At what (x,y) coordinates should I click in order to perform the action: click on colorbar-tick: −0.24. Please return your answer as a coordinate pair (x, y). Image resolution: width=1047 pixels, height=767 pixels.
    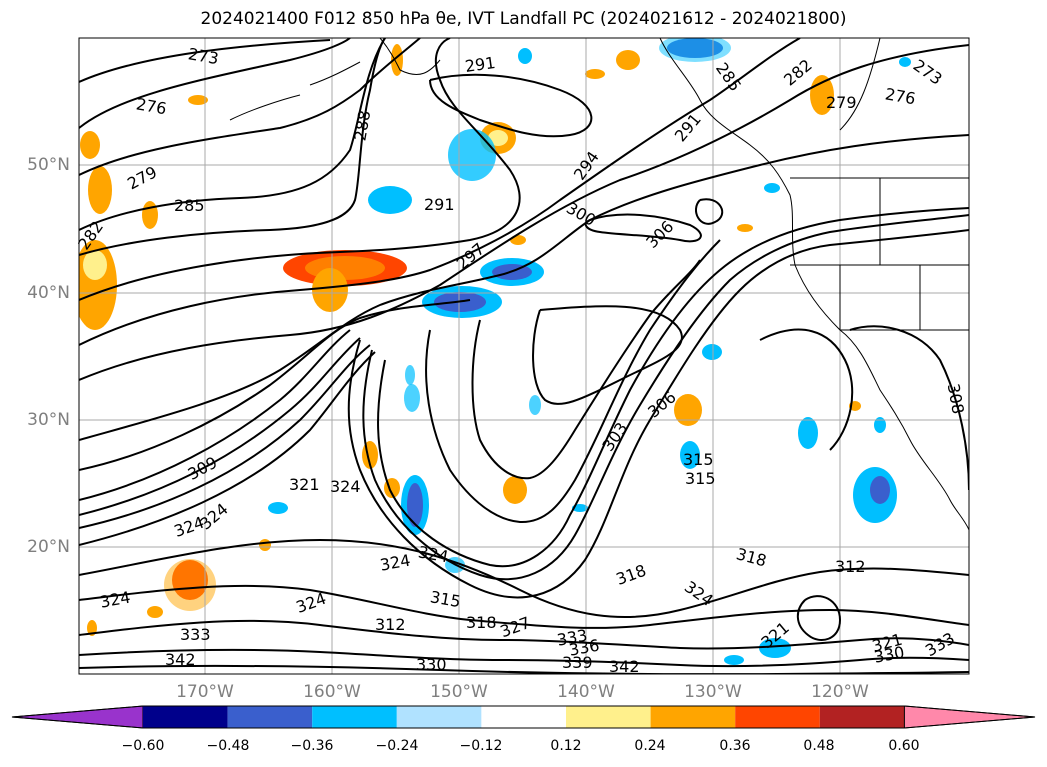
    Looking at the image, I should click on (397, 746).